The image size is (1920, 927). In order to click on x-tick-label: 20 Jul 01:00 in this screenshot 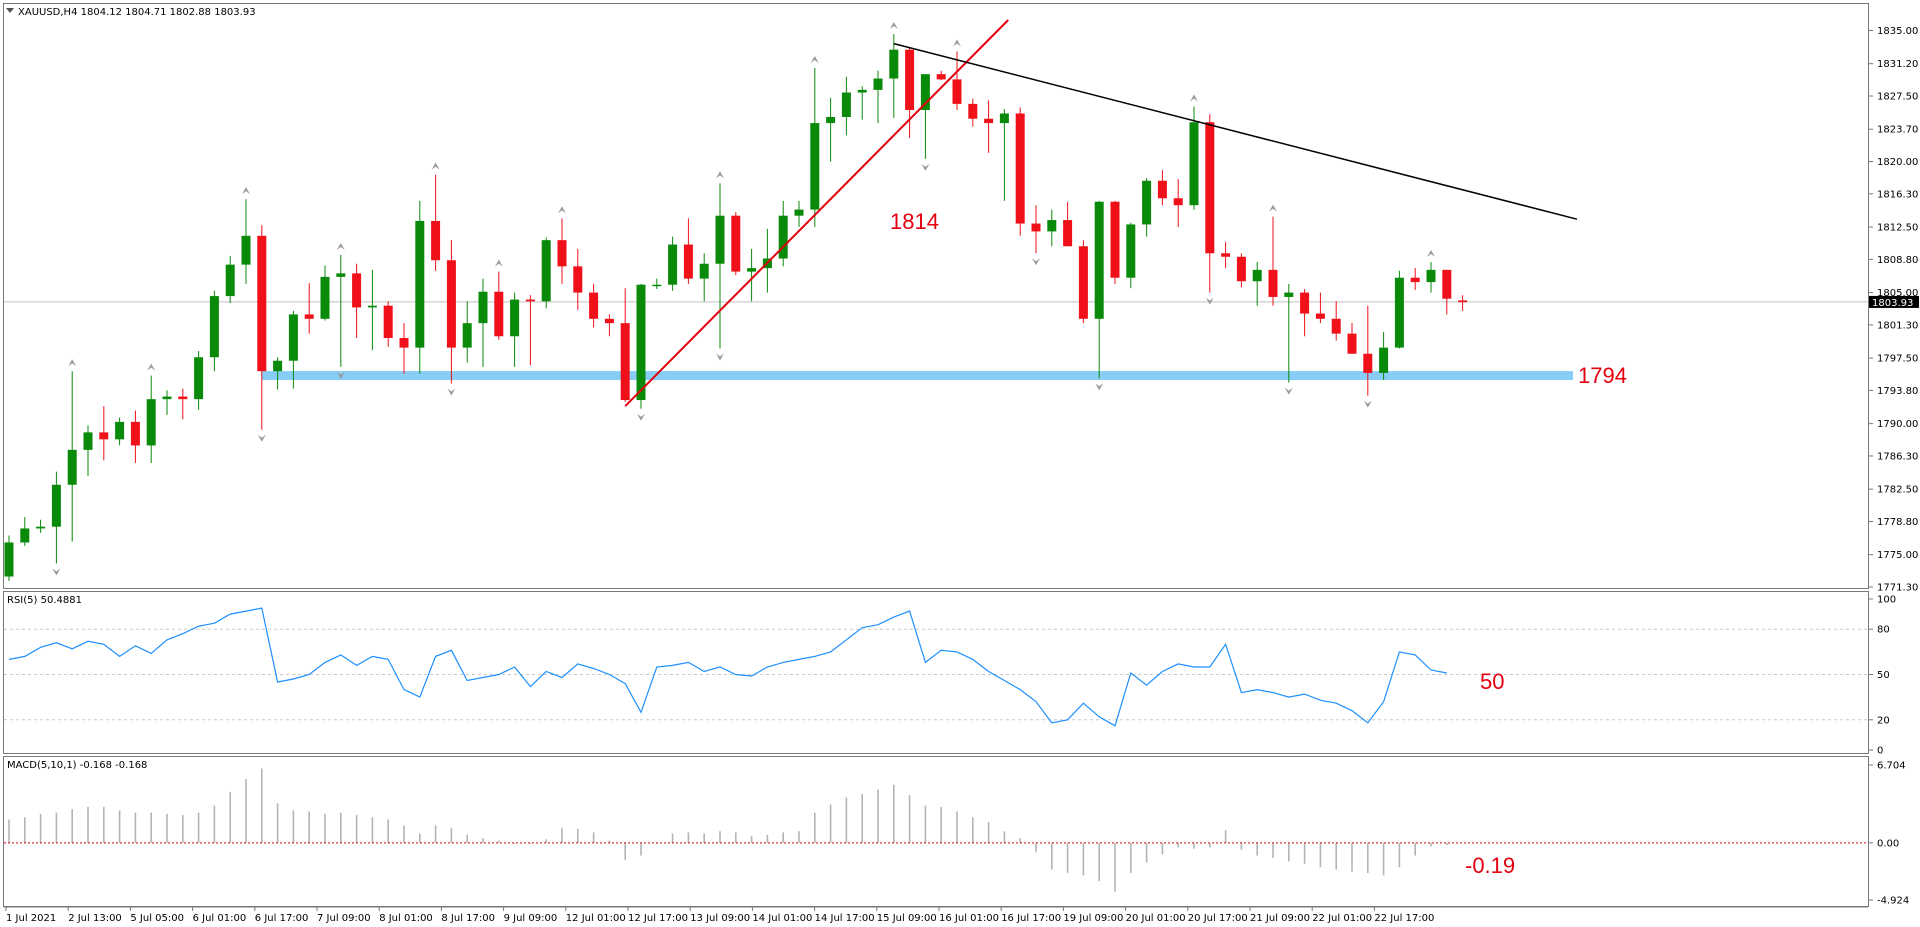, I will do `click(1156, 918)`.